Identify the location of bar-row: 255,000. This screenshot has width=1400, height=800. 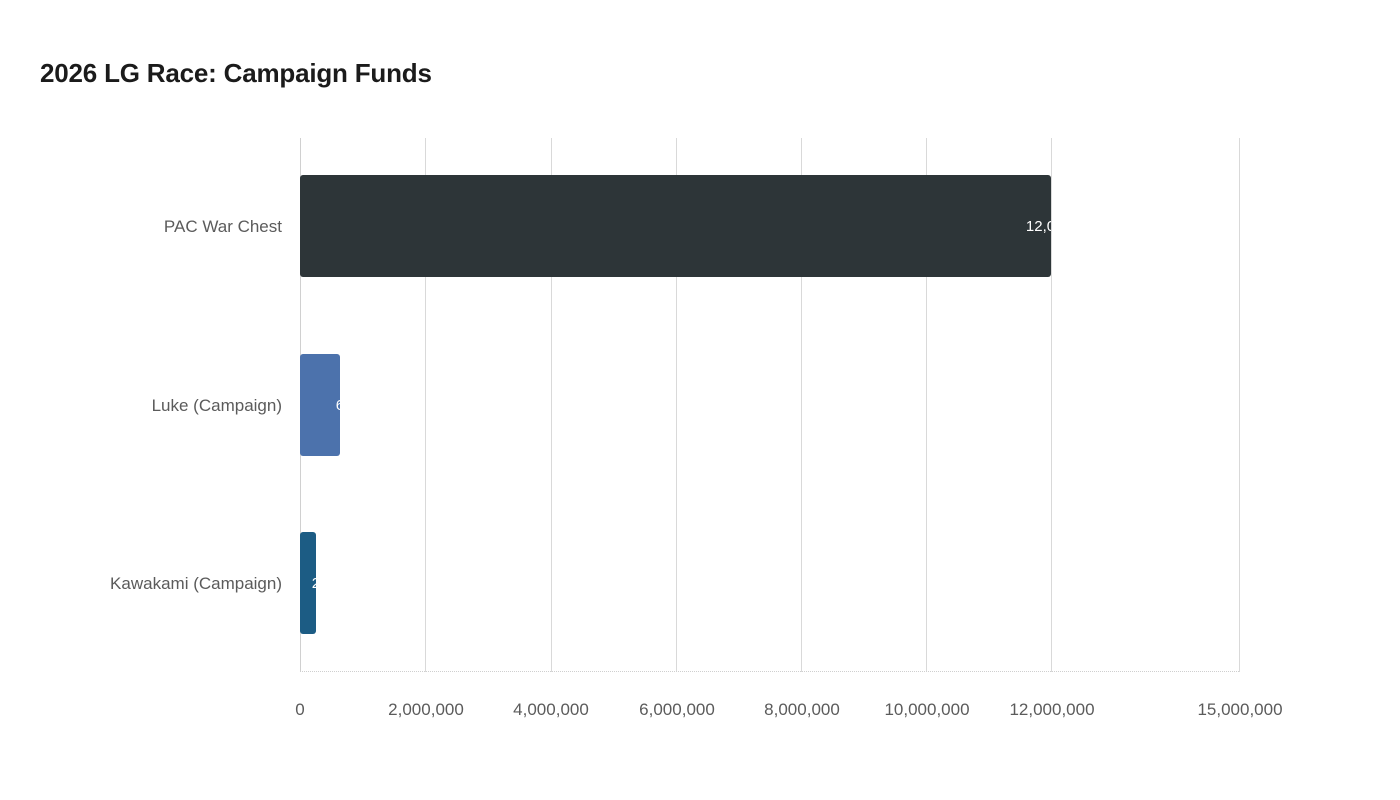
(769, 583).